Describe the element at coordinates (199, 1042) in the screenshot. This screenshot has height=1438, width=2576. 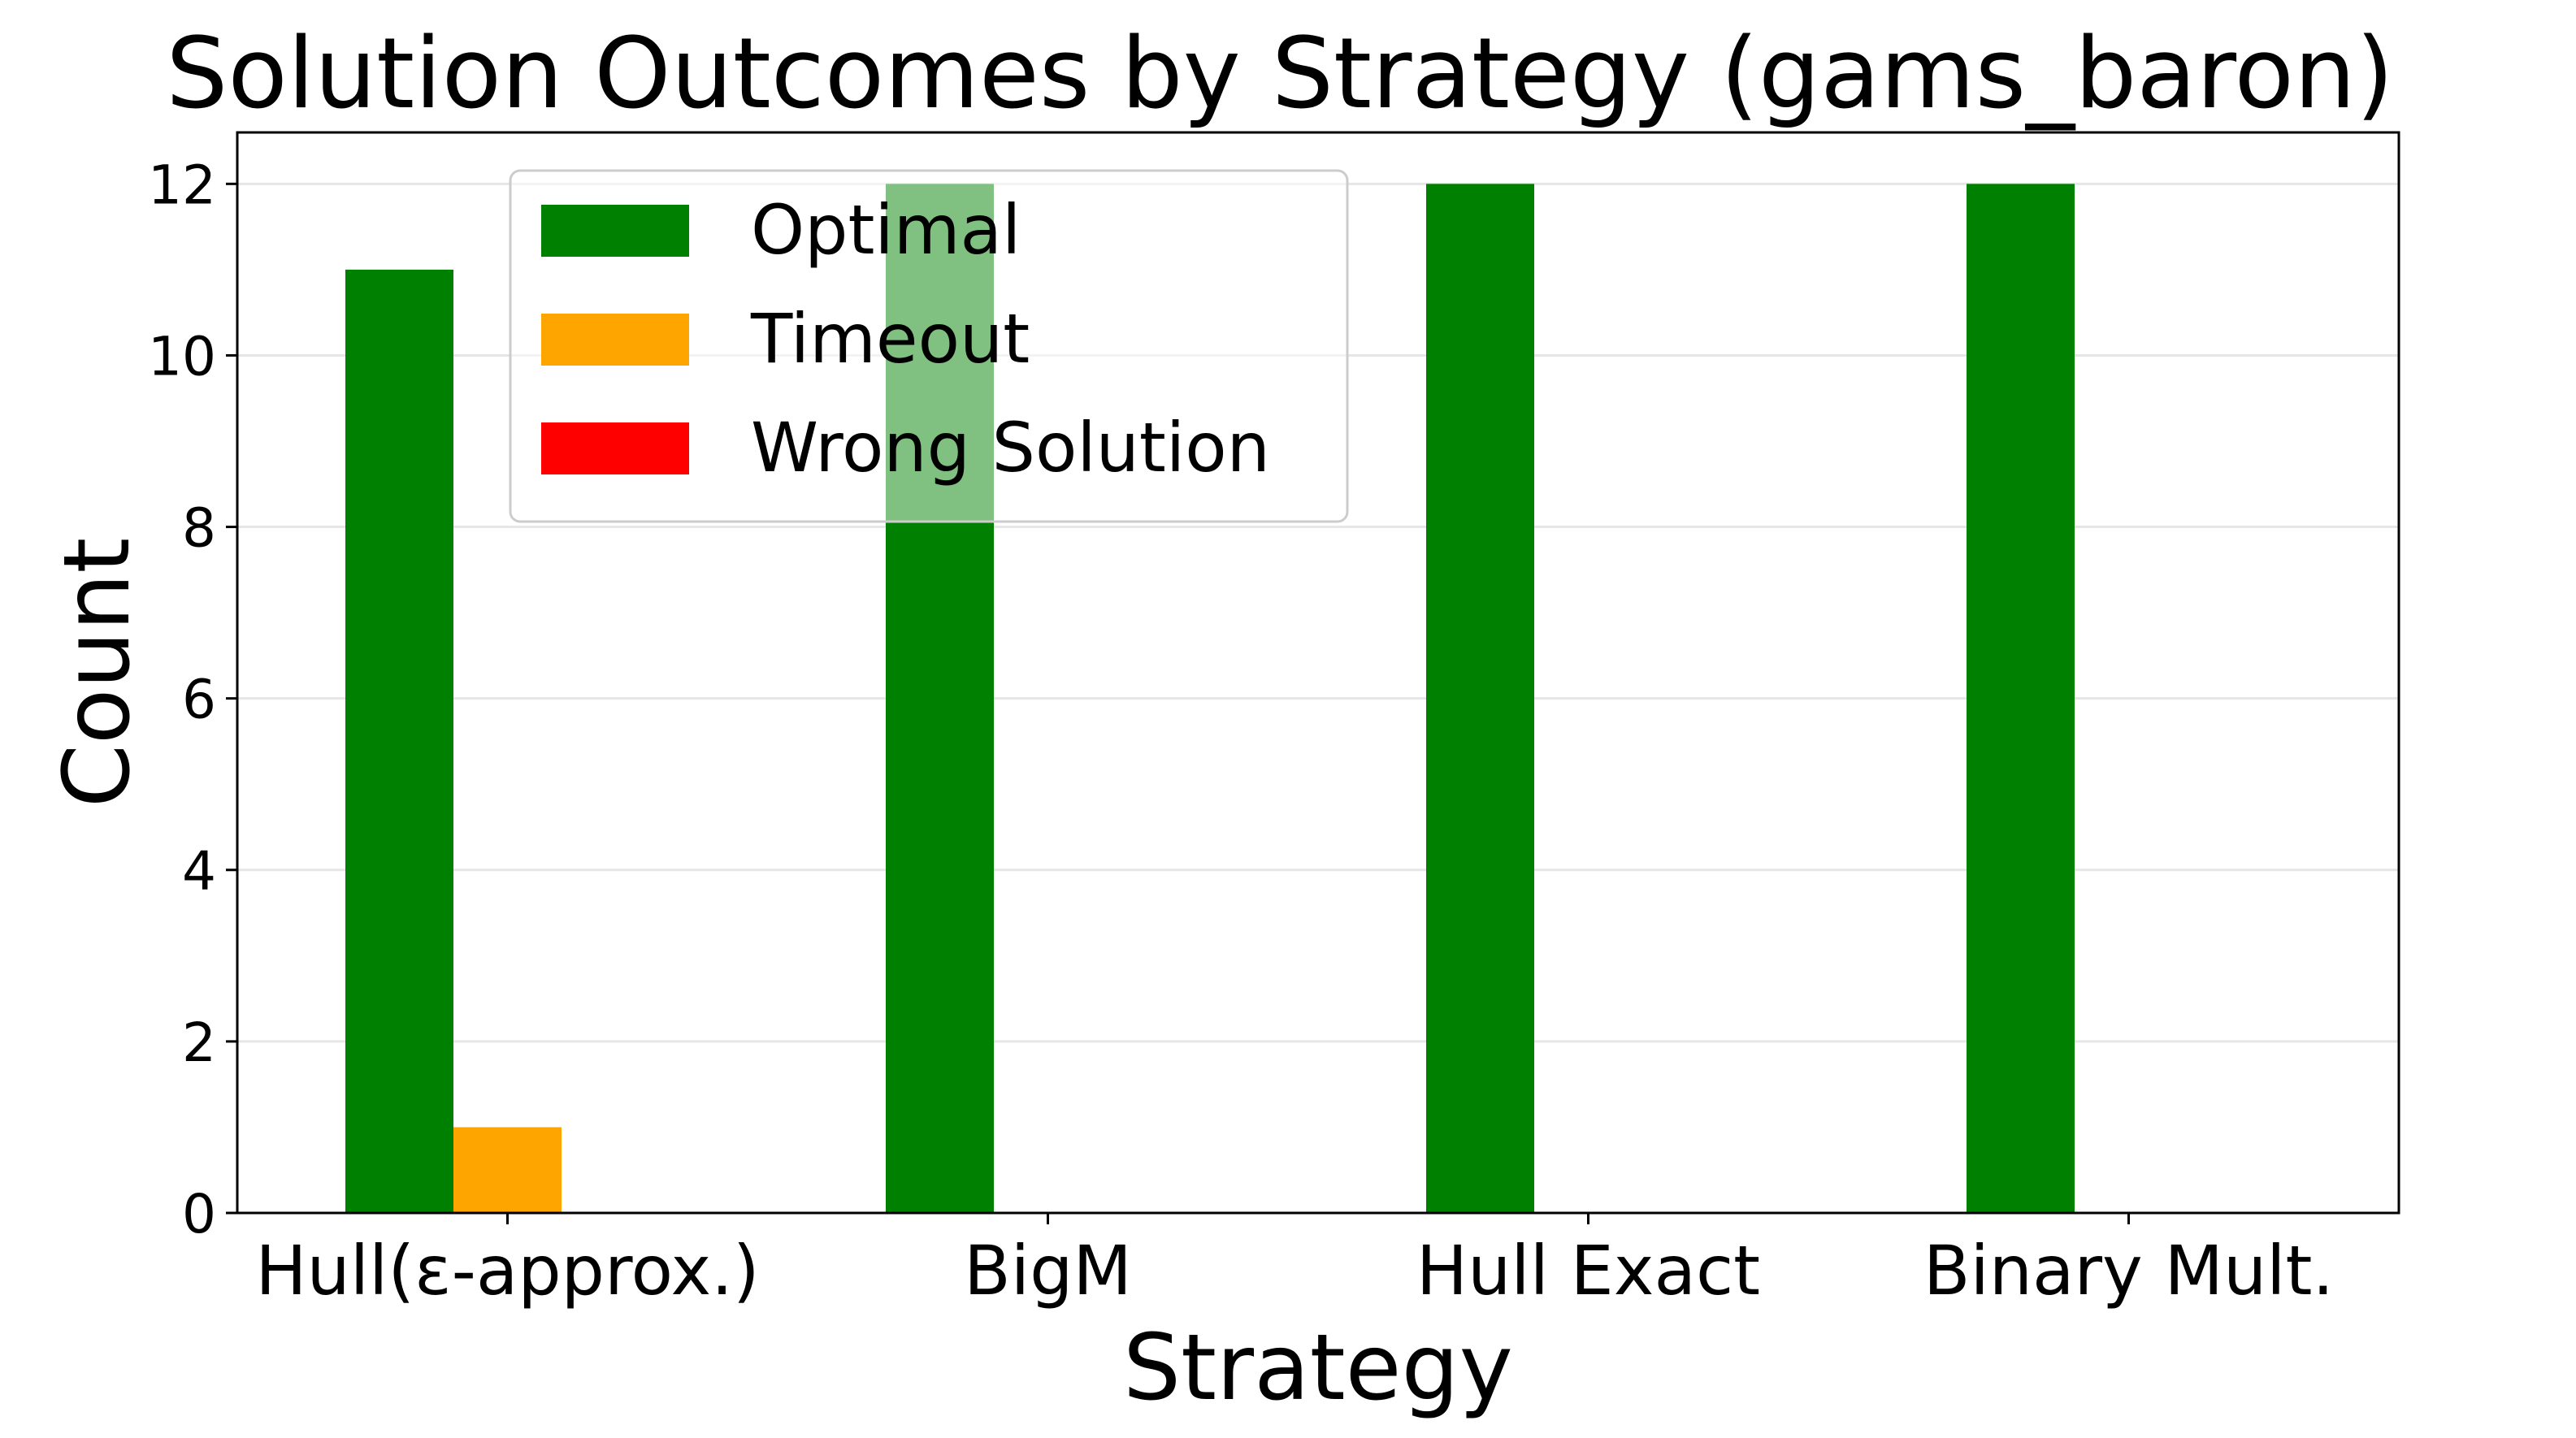
I see `y-tick-label: 2` at that location.